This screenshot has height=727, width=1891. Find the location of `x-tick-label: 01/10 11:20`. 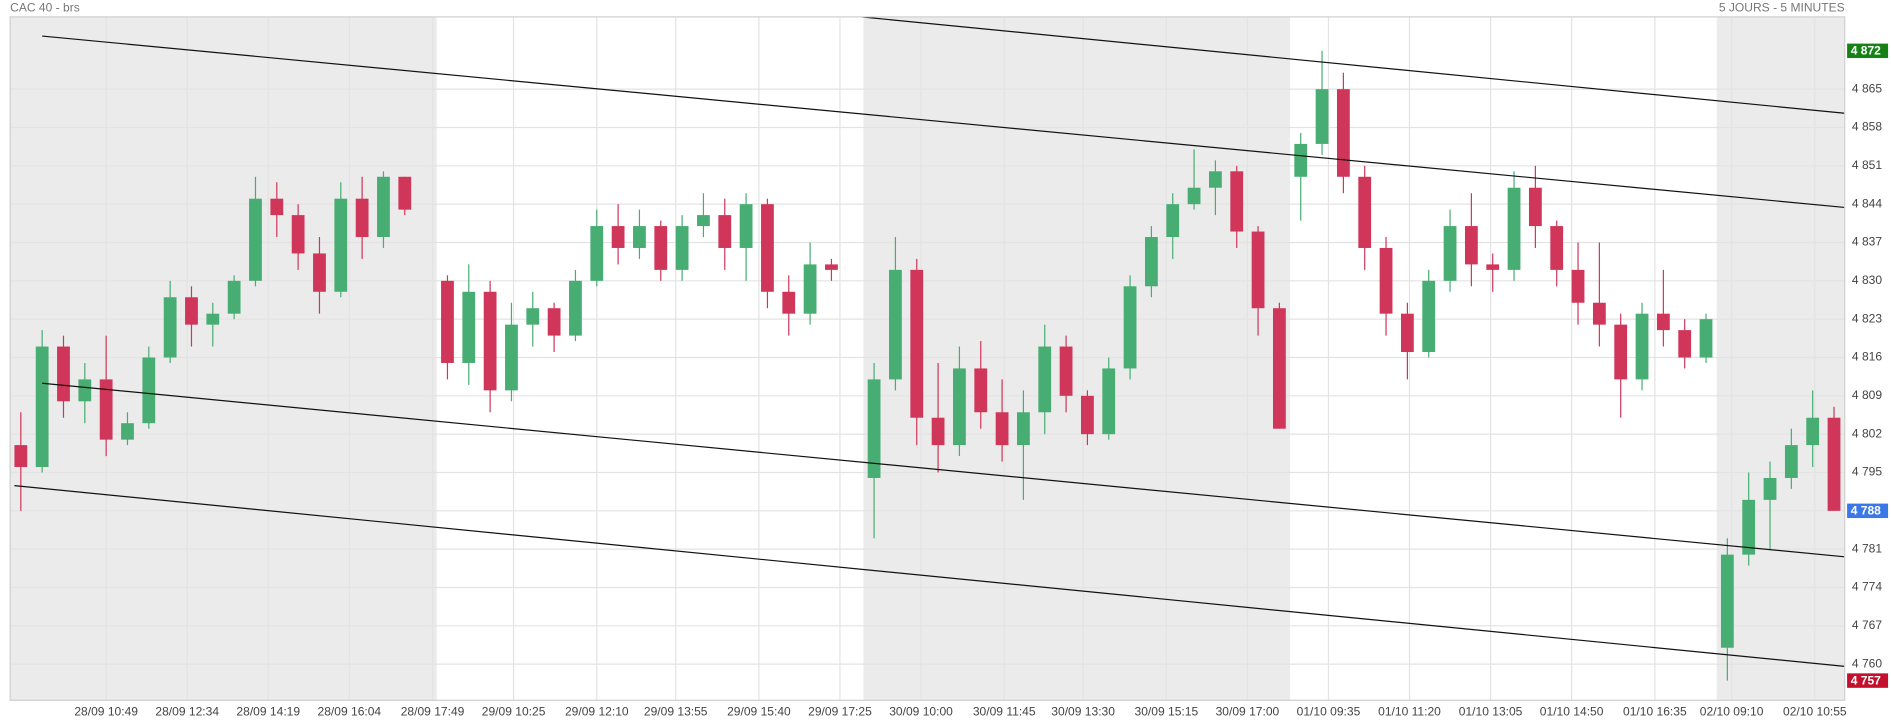

x-tick-label: 01/10 11:20 is located at coordinates (1409, 712).